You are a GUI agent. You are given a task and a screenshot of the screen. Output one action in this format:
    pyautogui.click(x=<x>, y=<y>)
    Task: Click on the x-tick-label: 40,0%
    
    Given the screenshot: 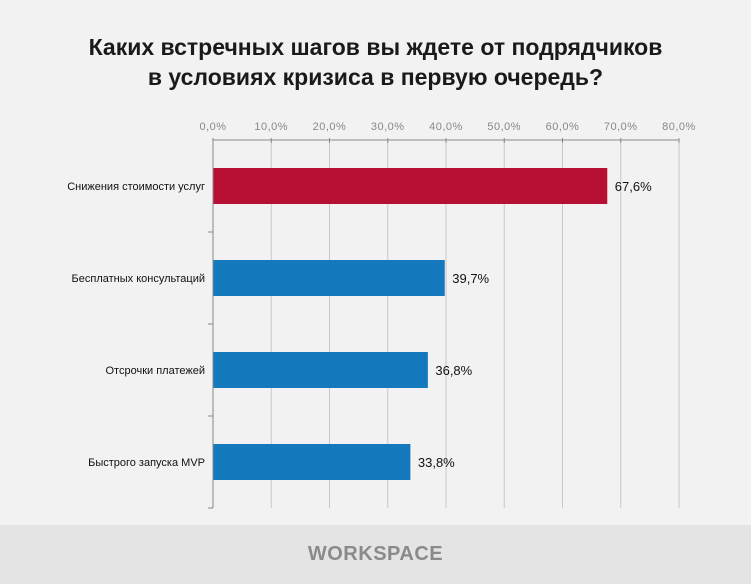 What is the action you would take?
    pyautogui.click(x=446, y=127)
    